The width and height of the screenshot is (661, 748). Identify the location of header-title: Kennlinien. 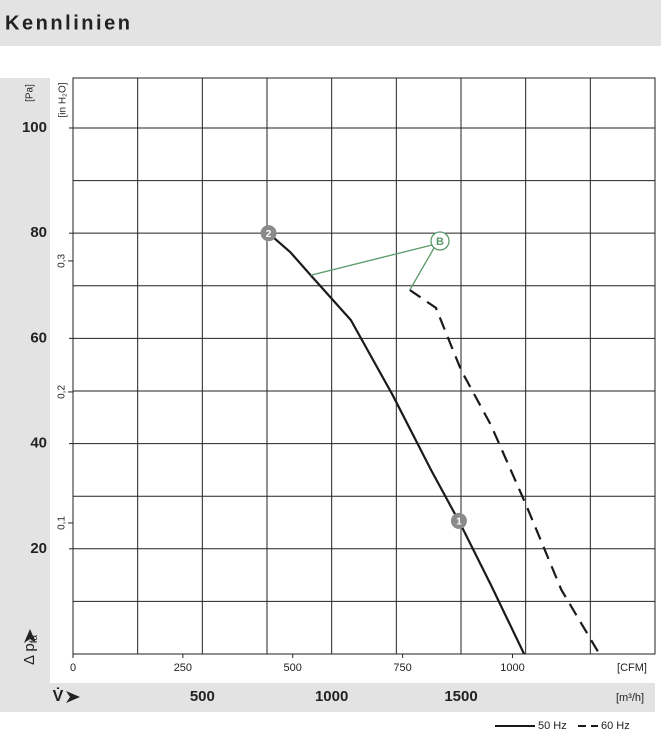
(67, 23).